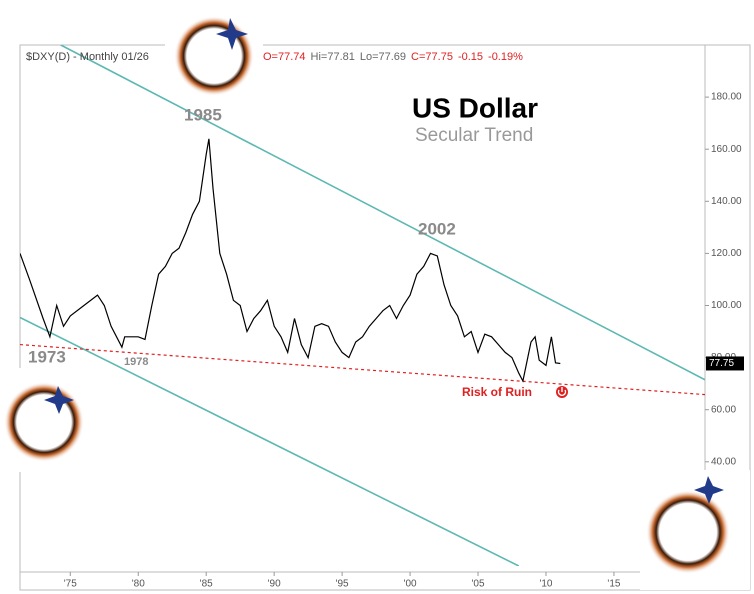 The image size is (754, 594). I want to click on chart-subtitle: Secular Trend, so click(474, 135).